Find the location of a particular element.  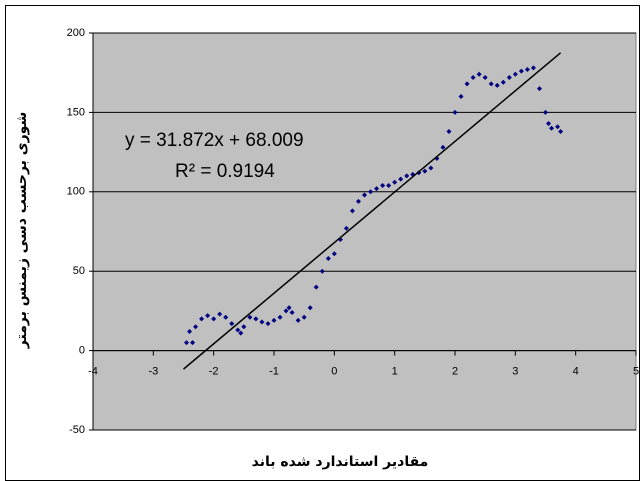

y-axis-title: شوری برحسب دسی زیمنس برمتر is located at coordinates (22, 230).